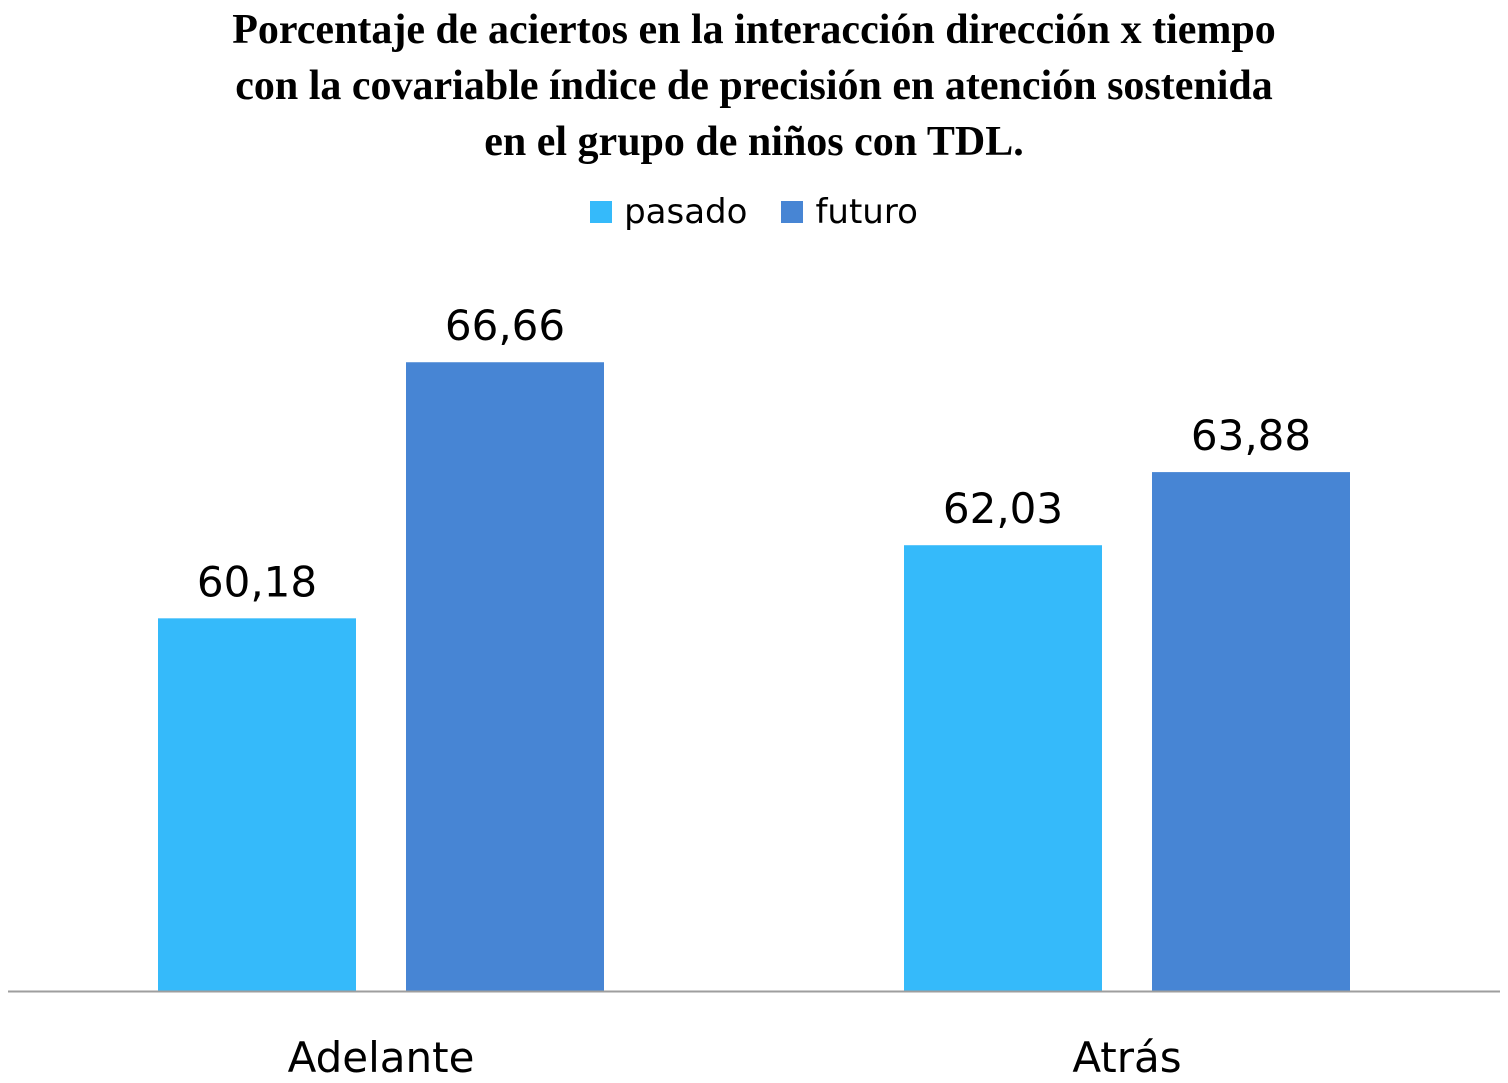  I want to click on data-label-pasado-atr-s: 62,03, so click(1003, 508).